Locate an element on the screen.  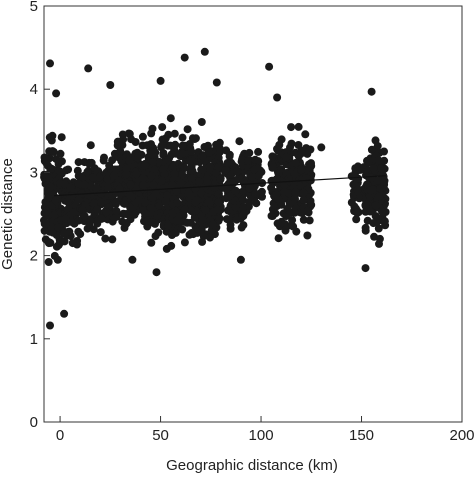
y-tick-label: 1 is located at coordinates (34, 339).